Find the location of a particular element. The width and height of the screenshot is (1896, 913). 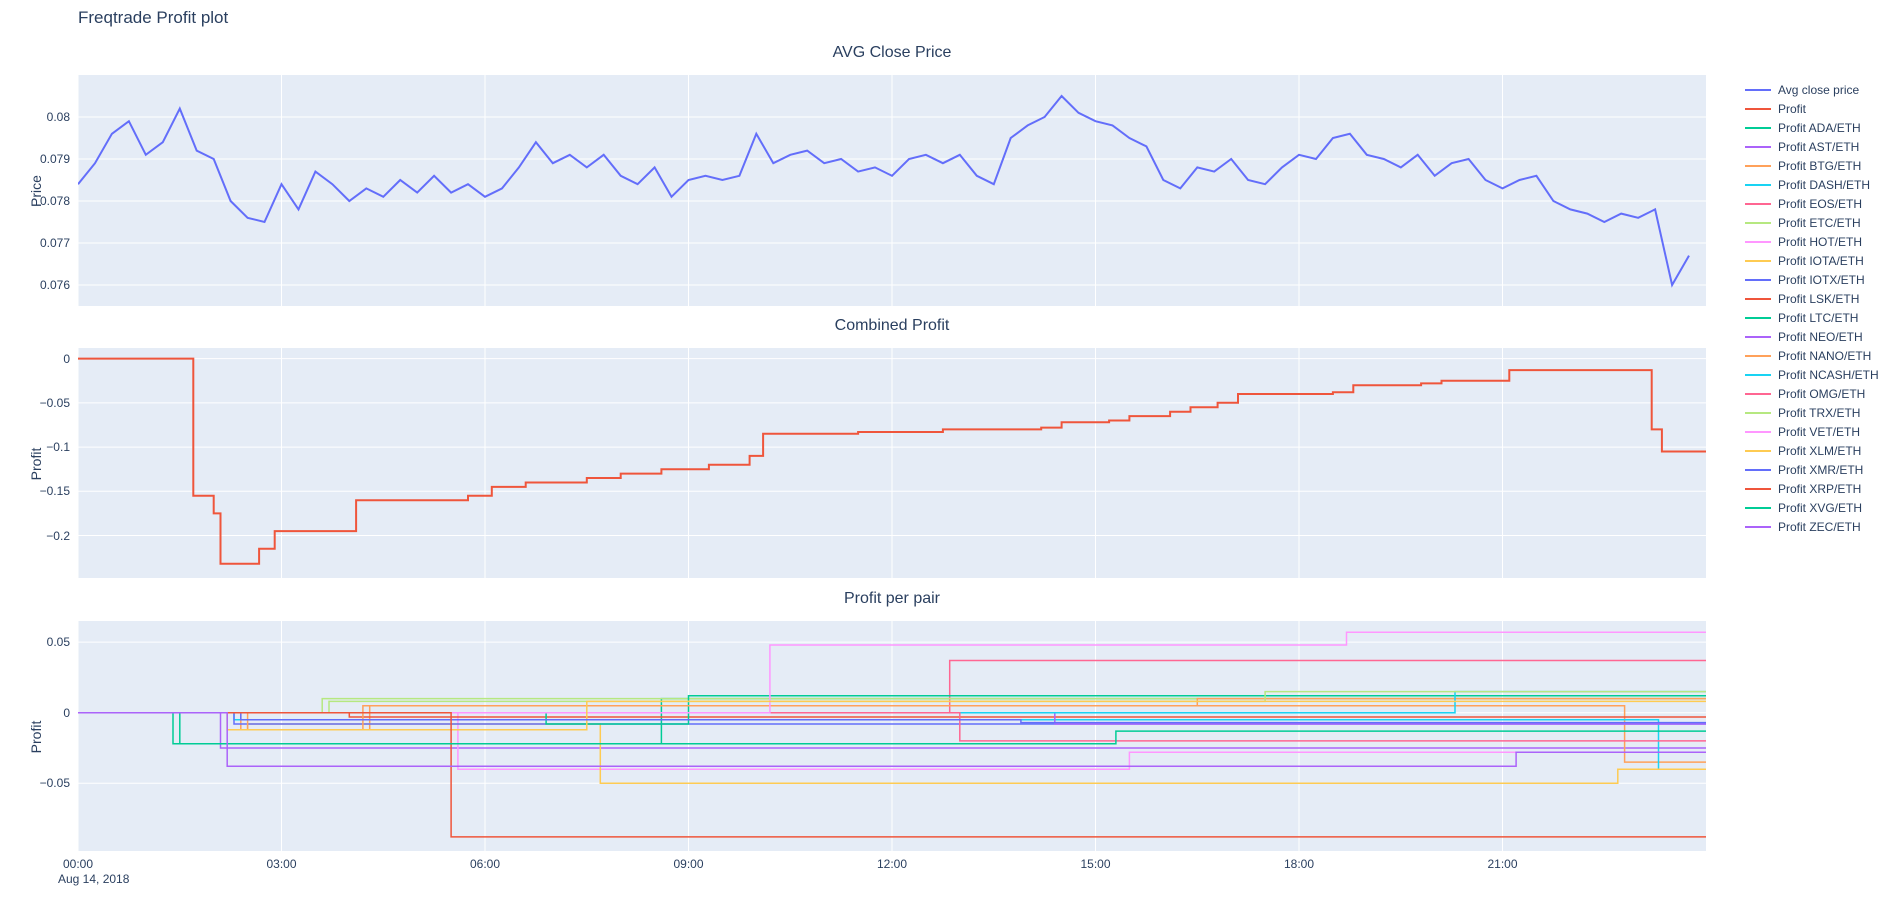

y-tick-label: 0.077 is located at coordinates (54, 243).